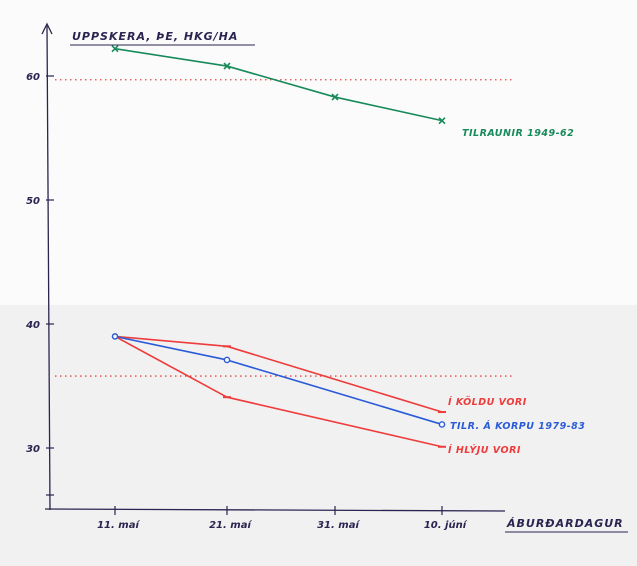 The height and width of the screenshot is (566, 637). Describe the element at coordinates (565, 523) in the screenshot. I see `x-axis-title: ÁBURÐARDAGUR` at that location.